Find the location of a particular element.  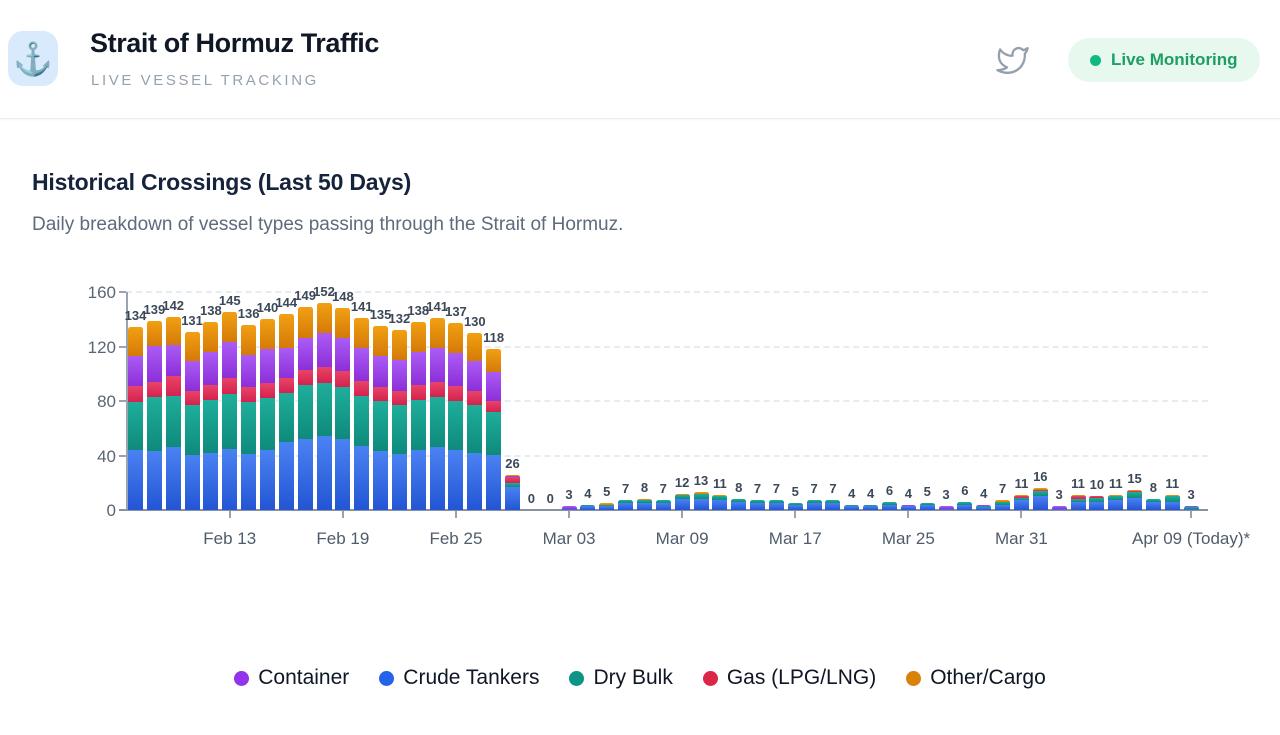

twitter-icon is located at coordinates (1012, 60).